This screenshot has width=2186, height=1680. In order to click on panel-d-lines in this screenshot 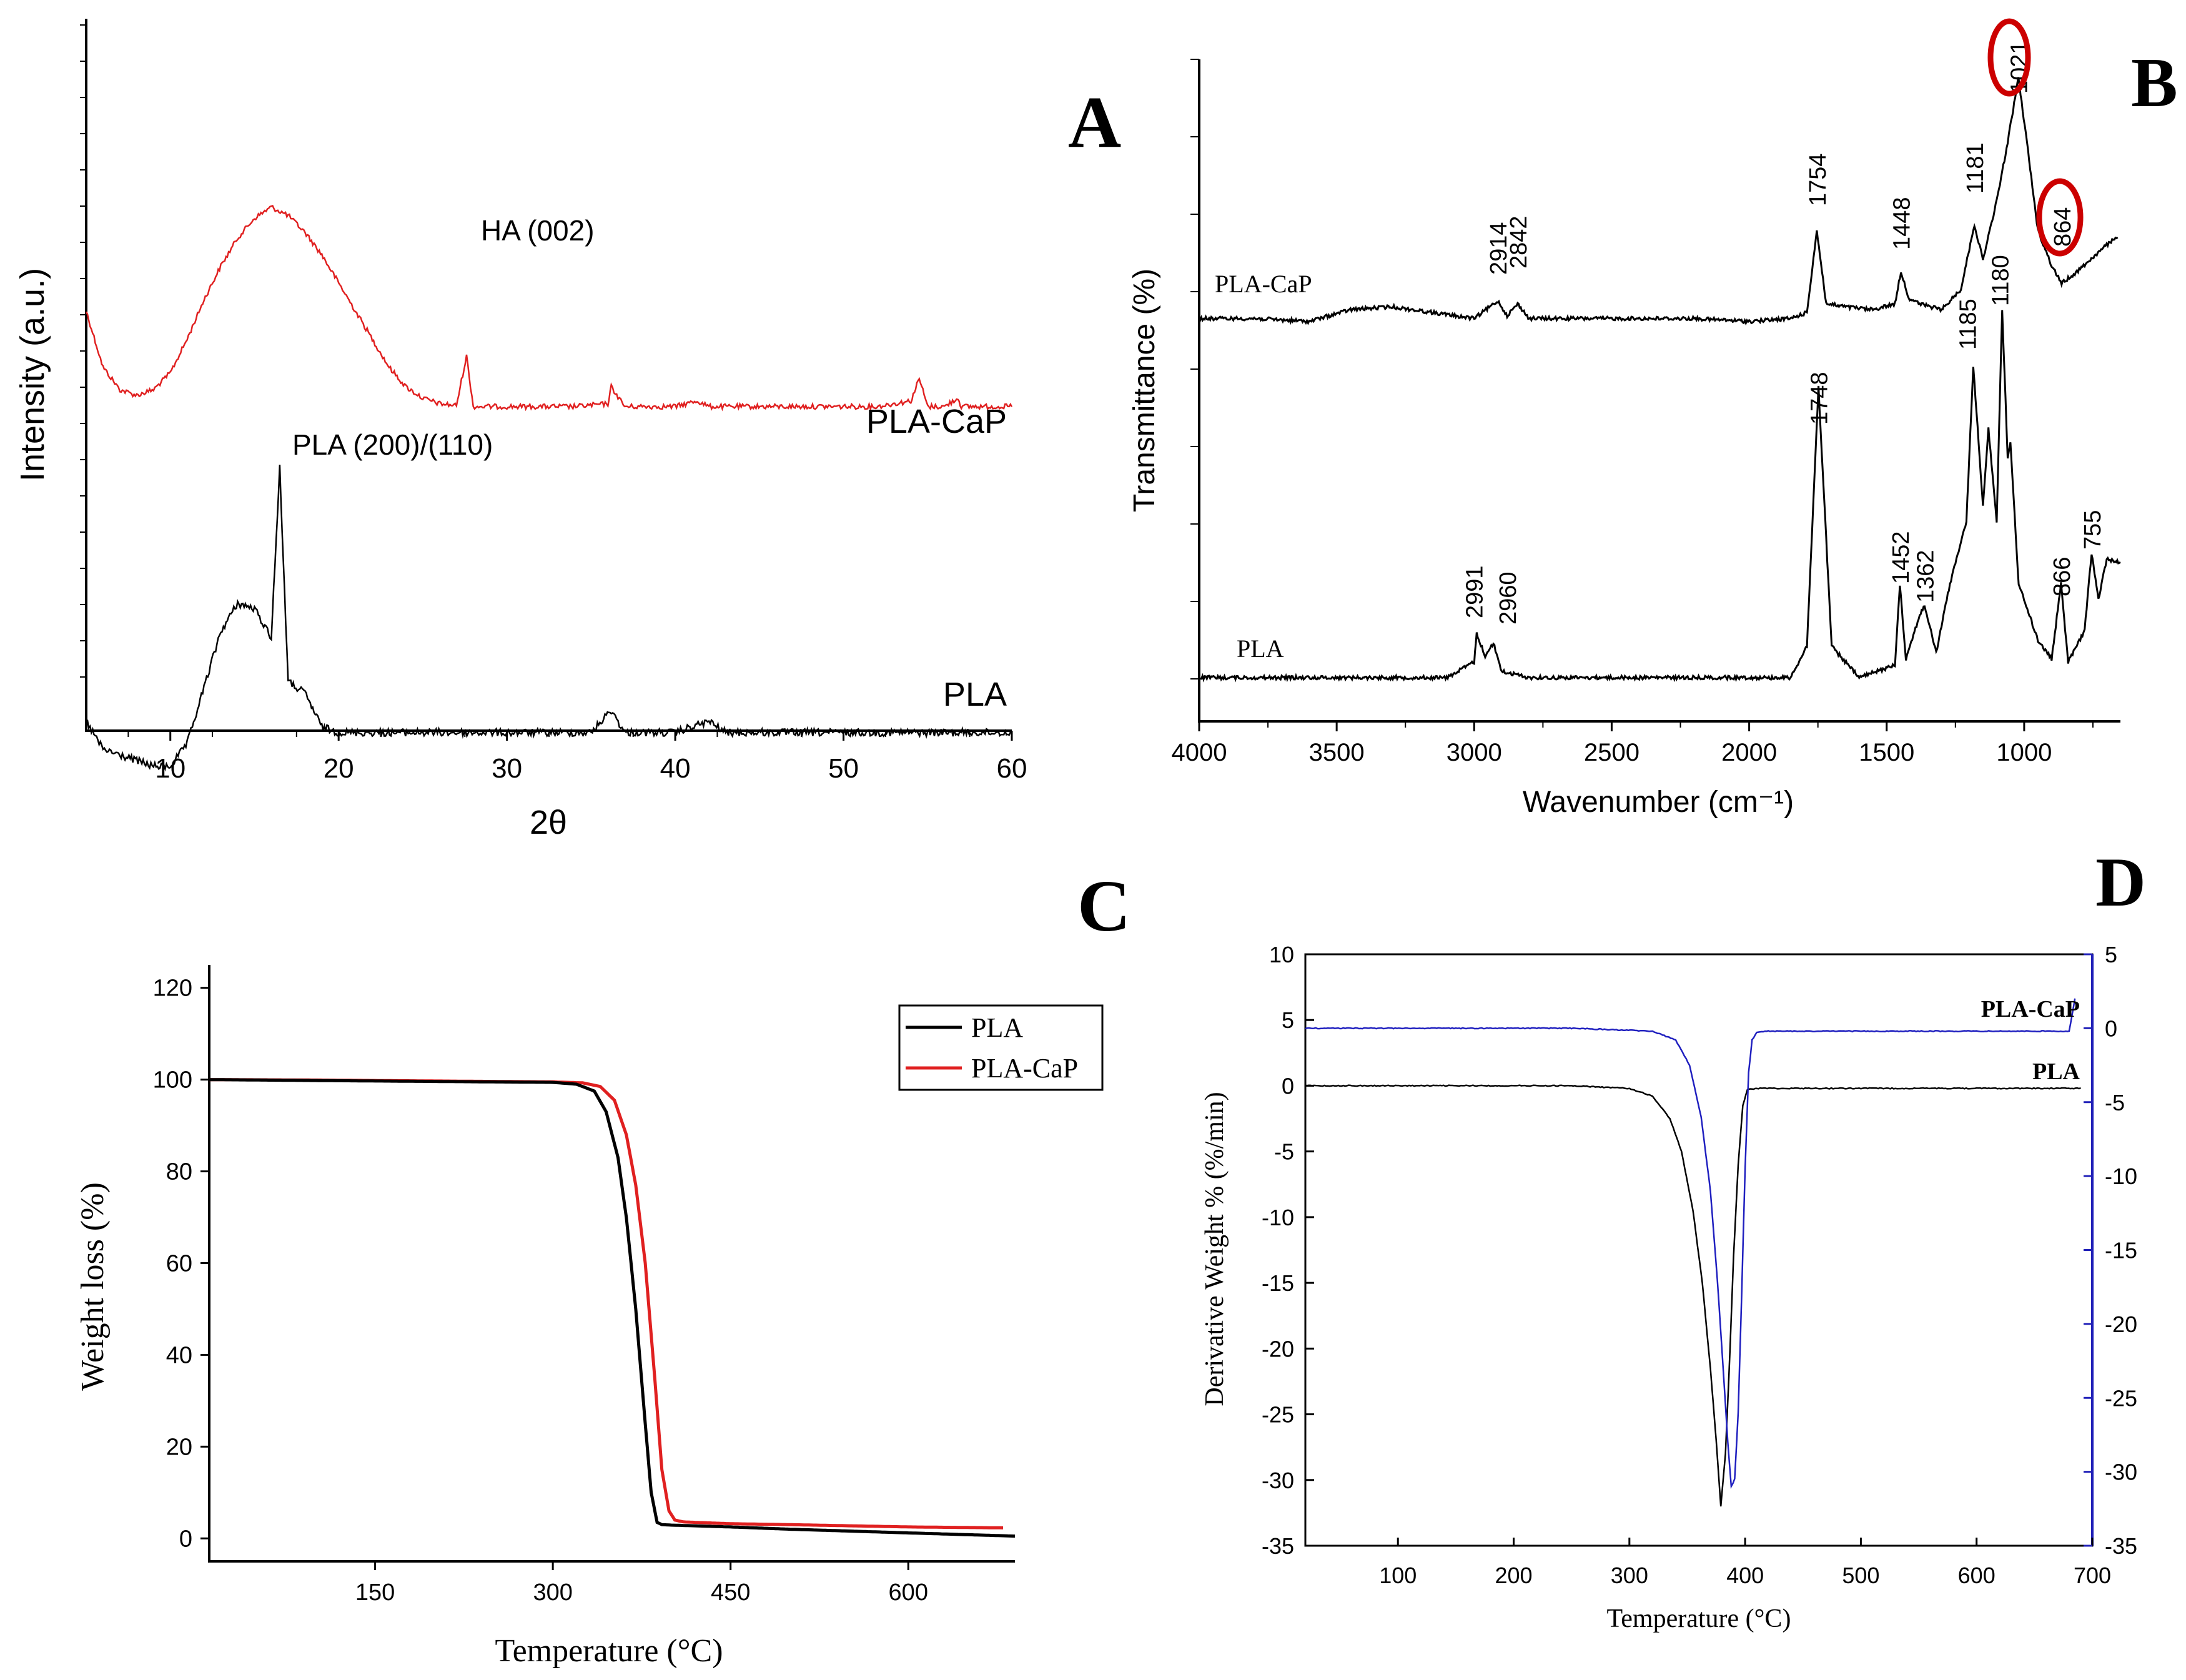, I will do `click(1693, 1252)`.